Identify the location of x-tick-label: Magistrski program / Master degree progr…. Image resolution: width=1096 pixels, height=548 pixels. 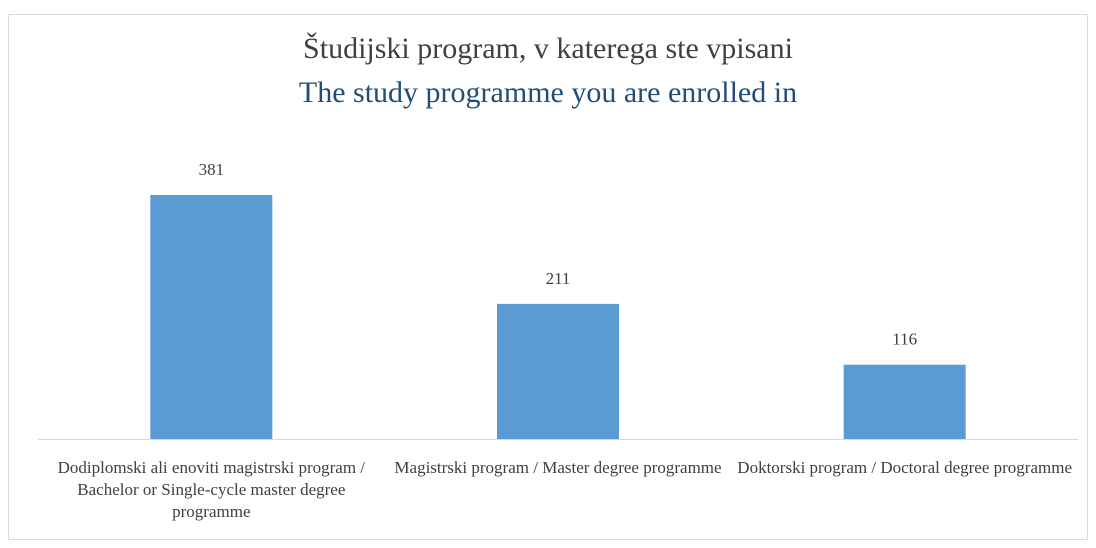
(558, 467).